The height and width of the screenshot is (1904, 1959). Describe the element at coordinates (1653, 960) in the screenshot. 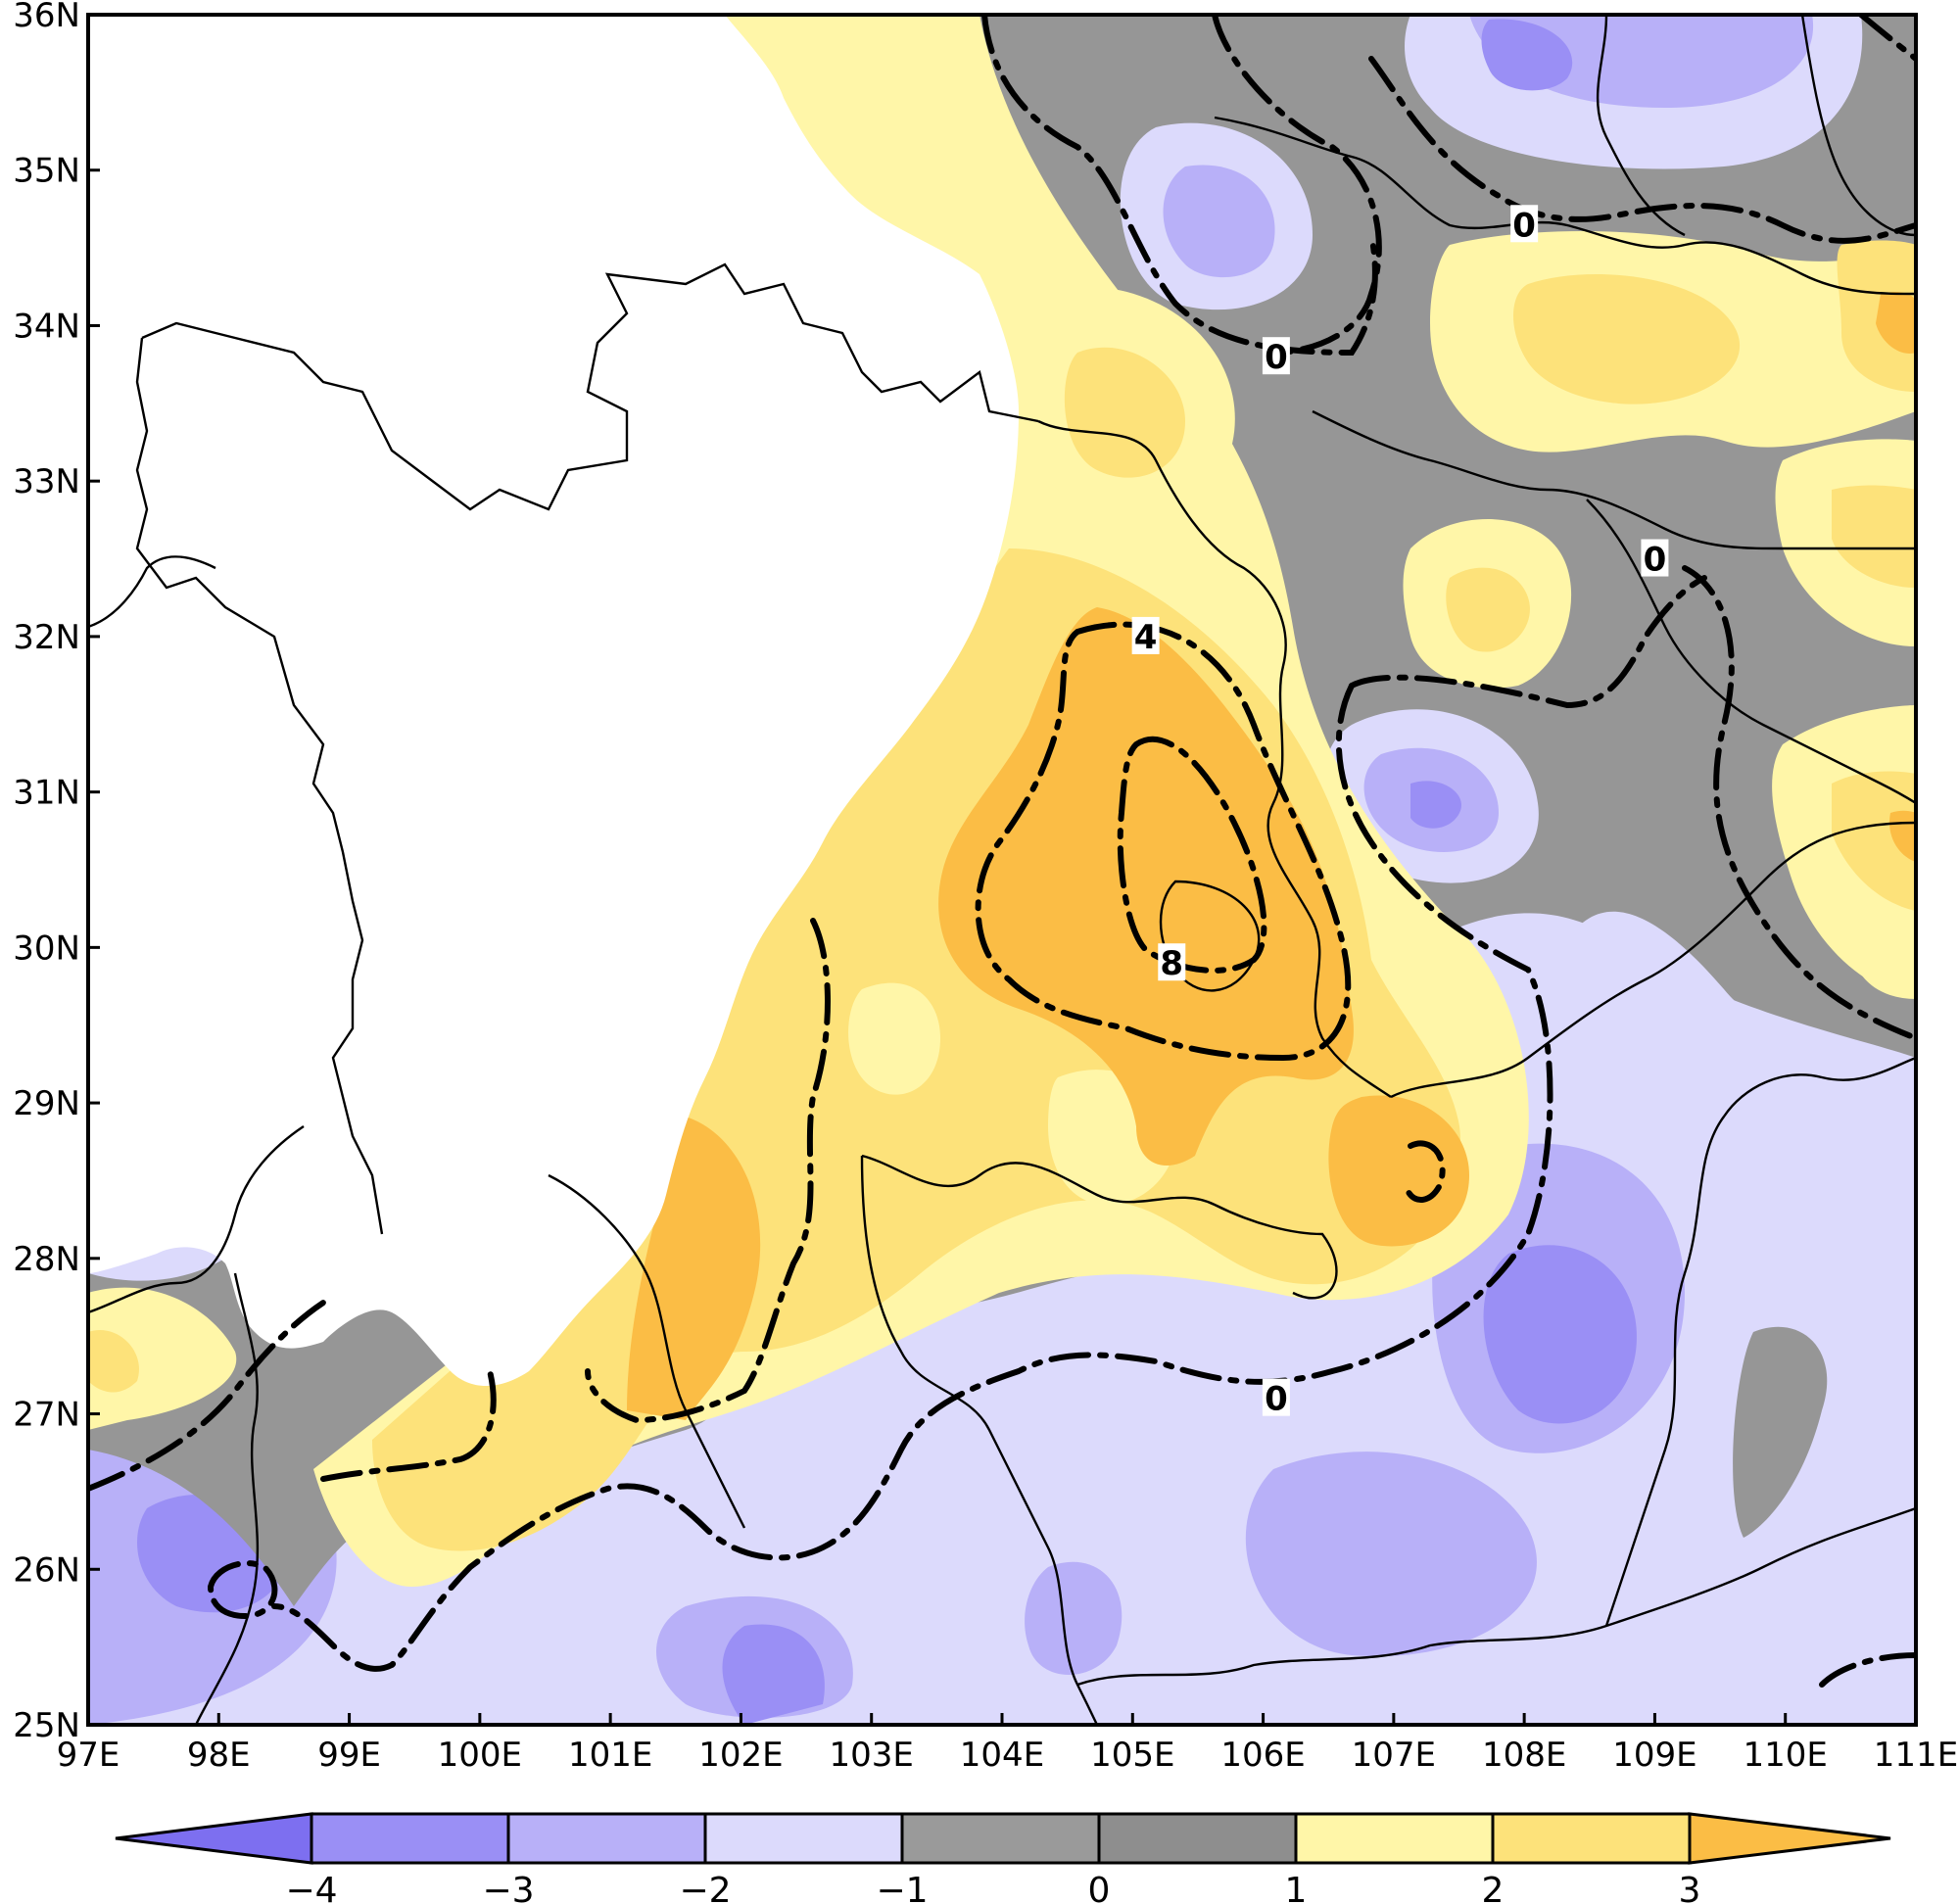

I see `boundary-guizhou-hunan` at that location.